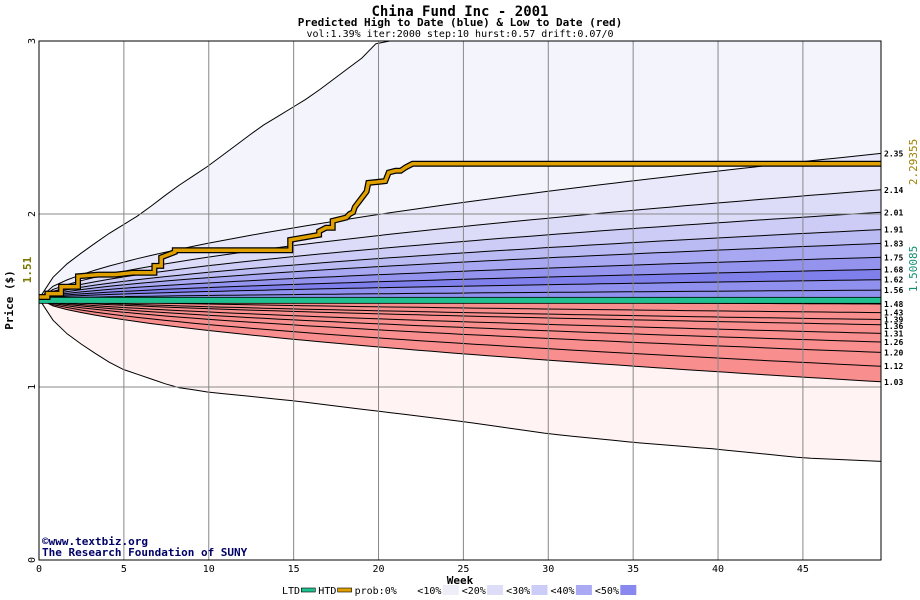  I want to click on x-tick-label: 15, so click(294, 569).